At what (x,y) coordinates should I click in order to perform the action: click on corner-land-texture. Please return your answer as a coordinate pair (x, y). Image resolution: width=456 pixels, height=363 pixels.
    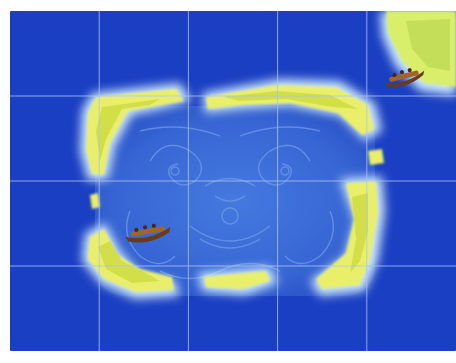
    Looking at the image, I should click on (428, 45).